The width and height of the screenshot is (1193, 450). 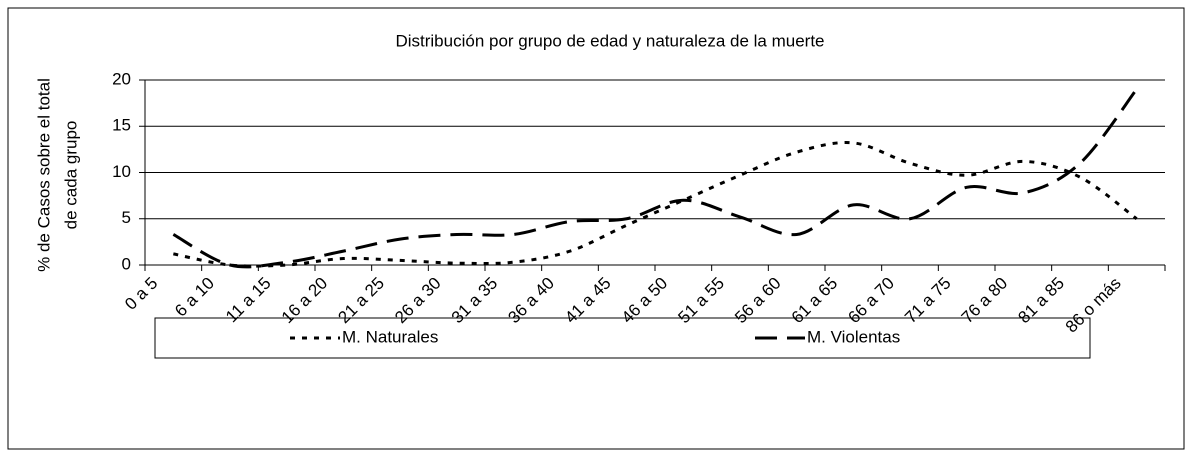 I want to click on y-axis-label: % de Casos sobre el total, so click(x=43, y=175).